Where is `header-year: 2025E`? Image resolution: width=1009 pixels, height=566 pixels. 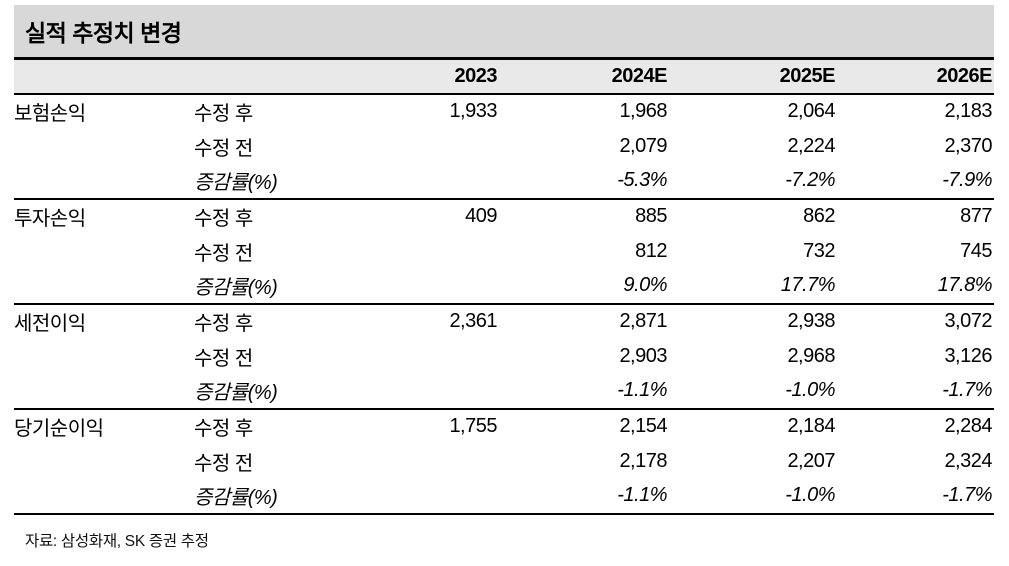
header-year: 2025E is located at coordinates (807, 75).